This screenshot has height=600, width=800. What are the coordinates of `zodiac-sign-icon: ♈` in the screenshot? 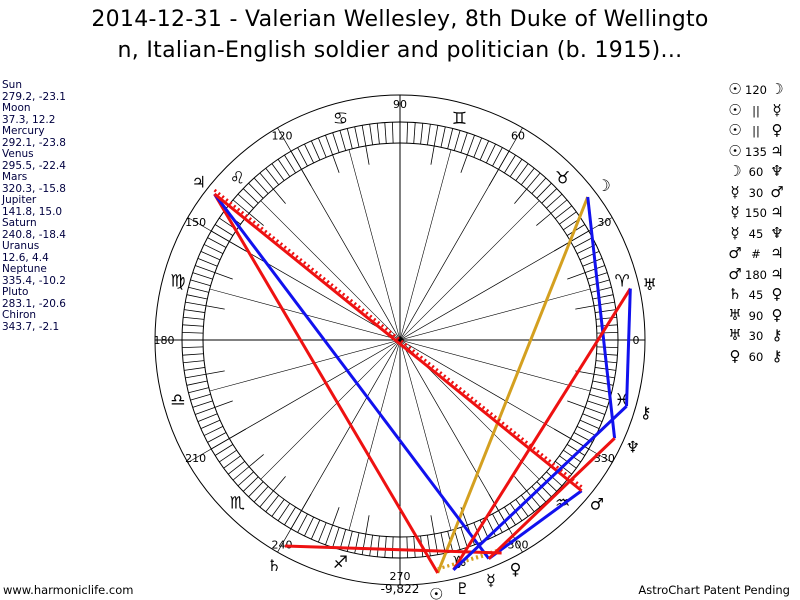 It's located at (622, 281).